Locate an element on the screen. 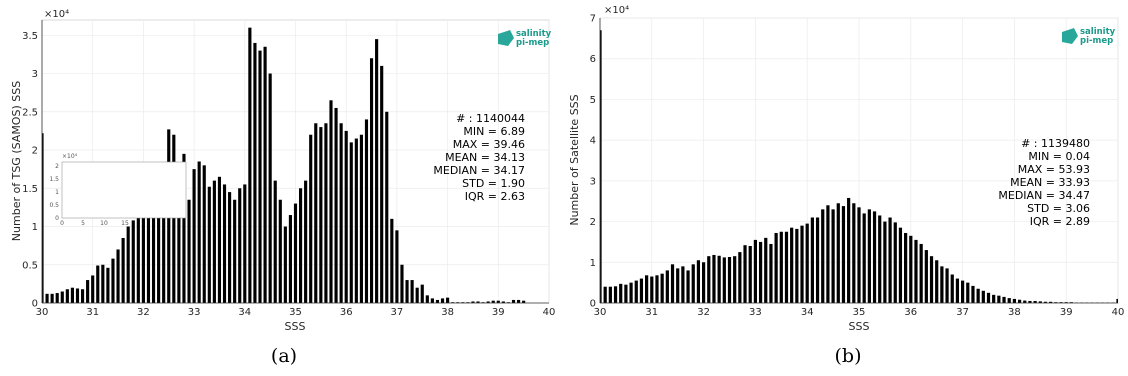 This screenshot has width=1128, height=376. inset-ytick: 2 is located at coordinates (57, 166).